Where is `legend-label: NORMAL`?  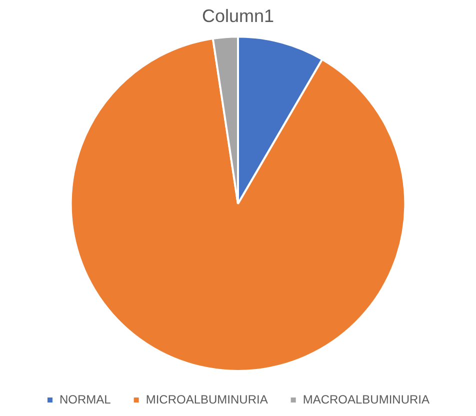
legend-label: NORMAL is located at coordinates (85, 399).